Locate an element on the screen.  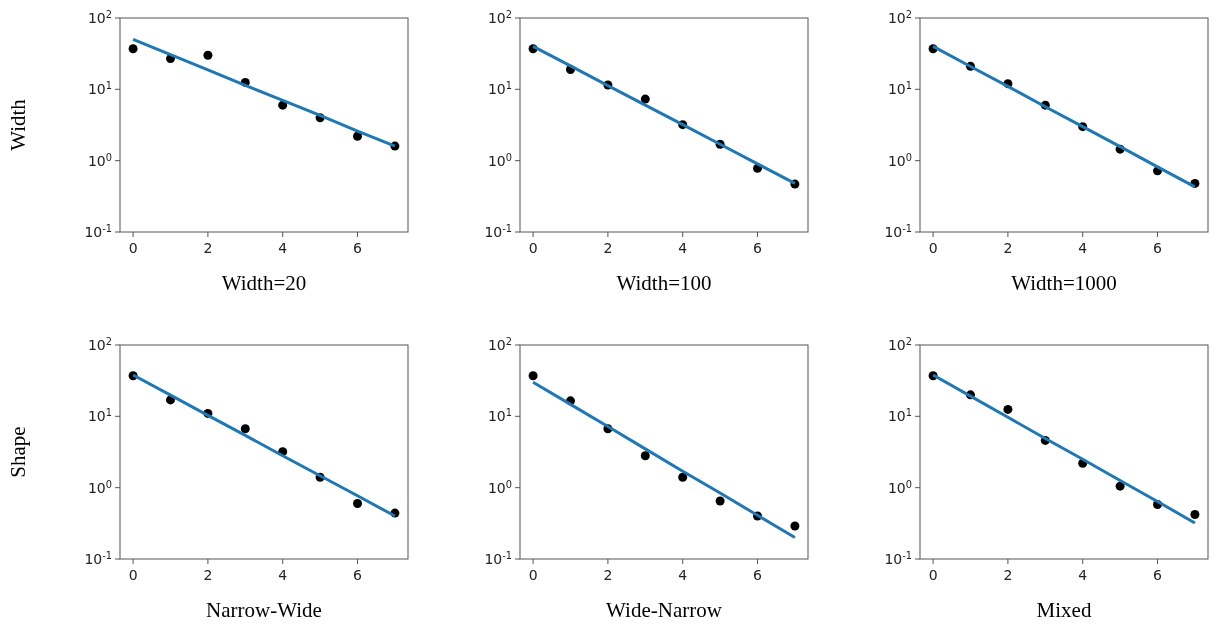
x-axis-title: Width=1000 is located at coordinates (1064, 283).